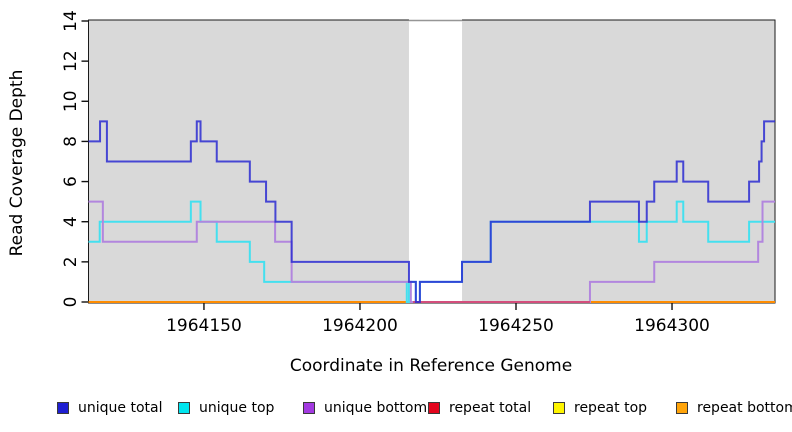  I want to click on legend-item-repeat-total: repeat total, so click(479, 408).